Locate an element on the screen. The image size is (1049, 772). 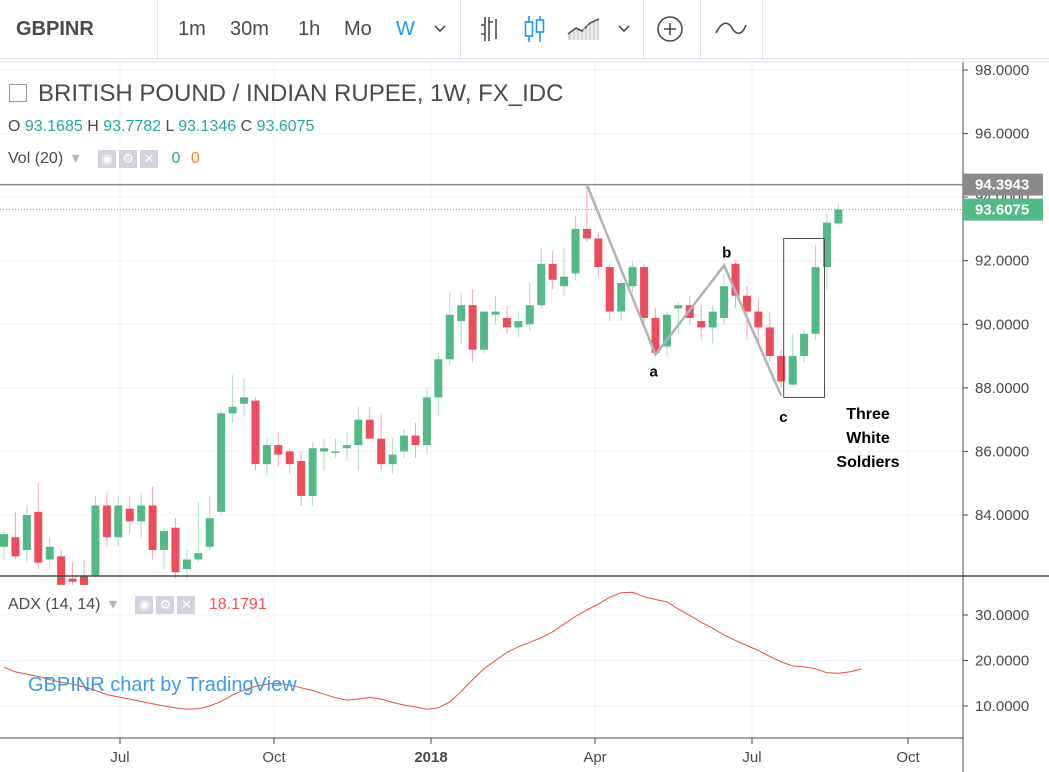
price-label-text: 94.3943 is located at coordinates (1002, 185).